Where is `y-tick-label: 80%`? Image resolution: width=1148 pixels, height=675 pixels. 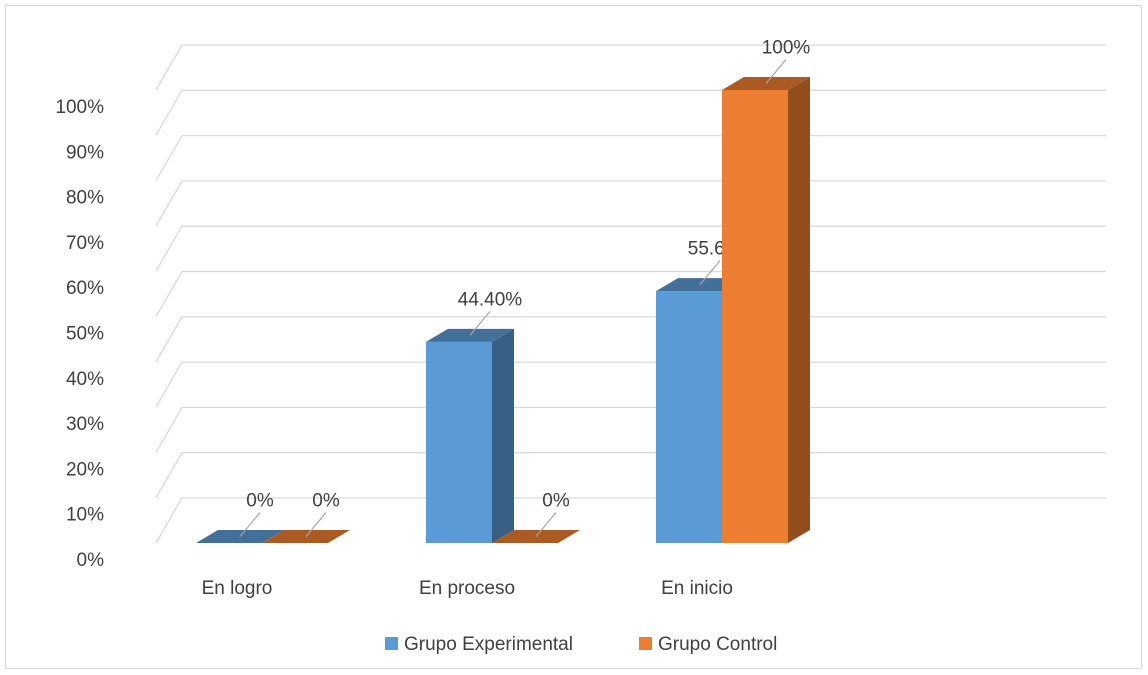
y-tick-label: 80% is located at coordinates (85, 198).